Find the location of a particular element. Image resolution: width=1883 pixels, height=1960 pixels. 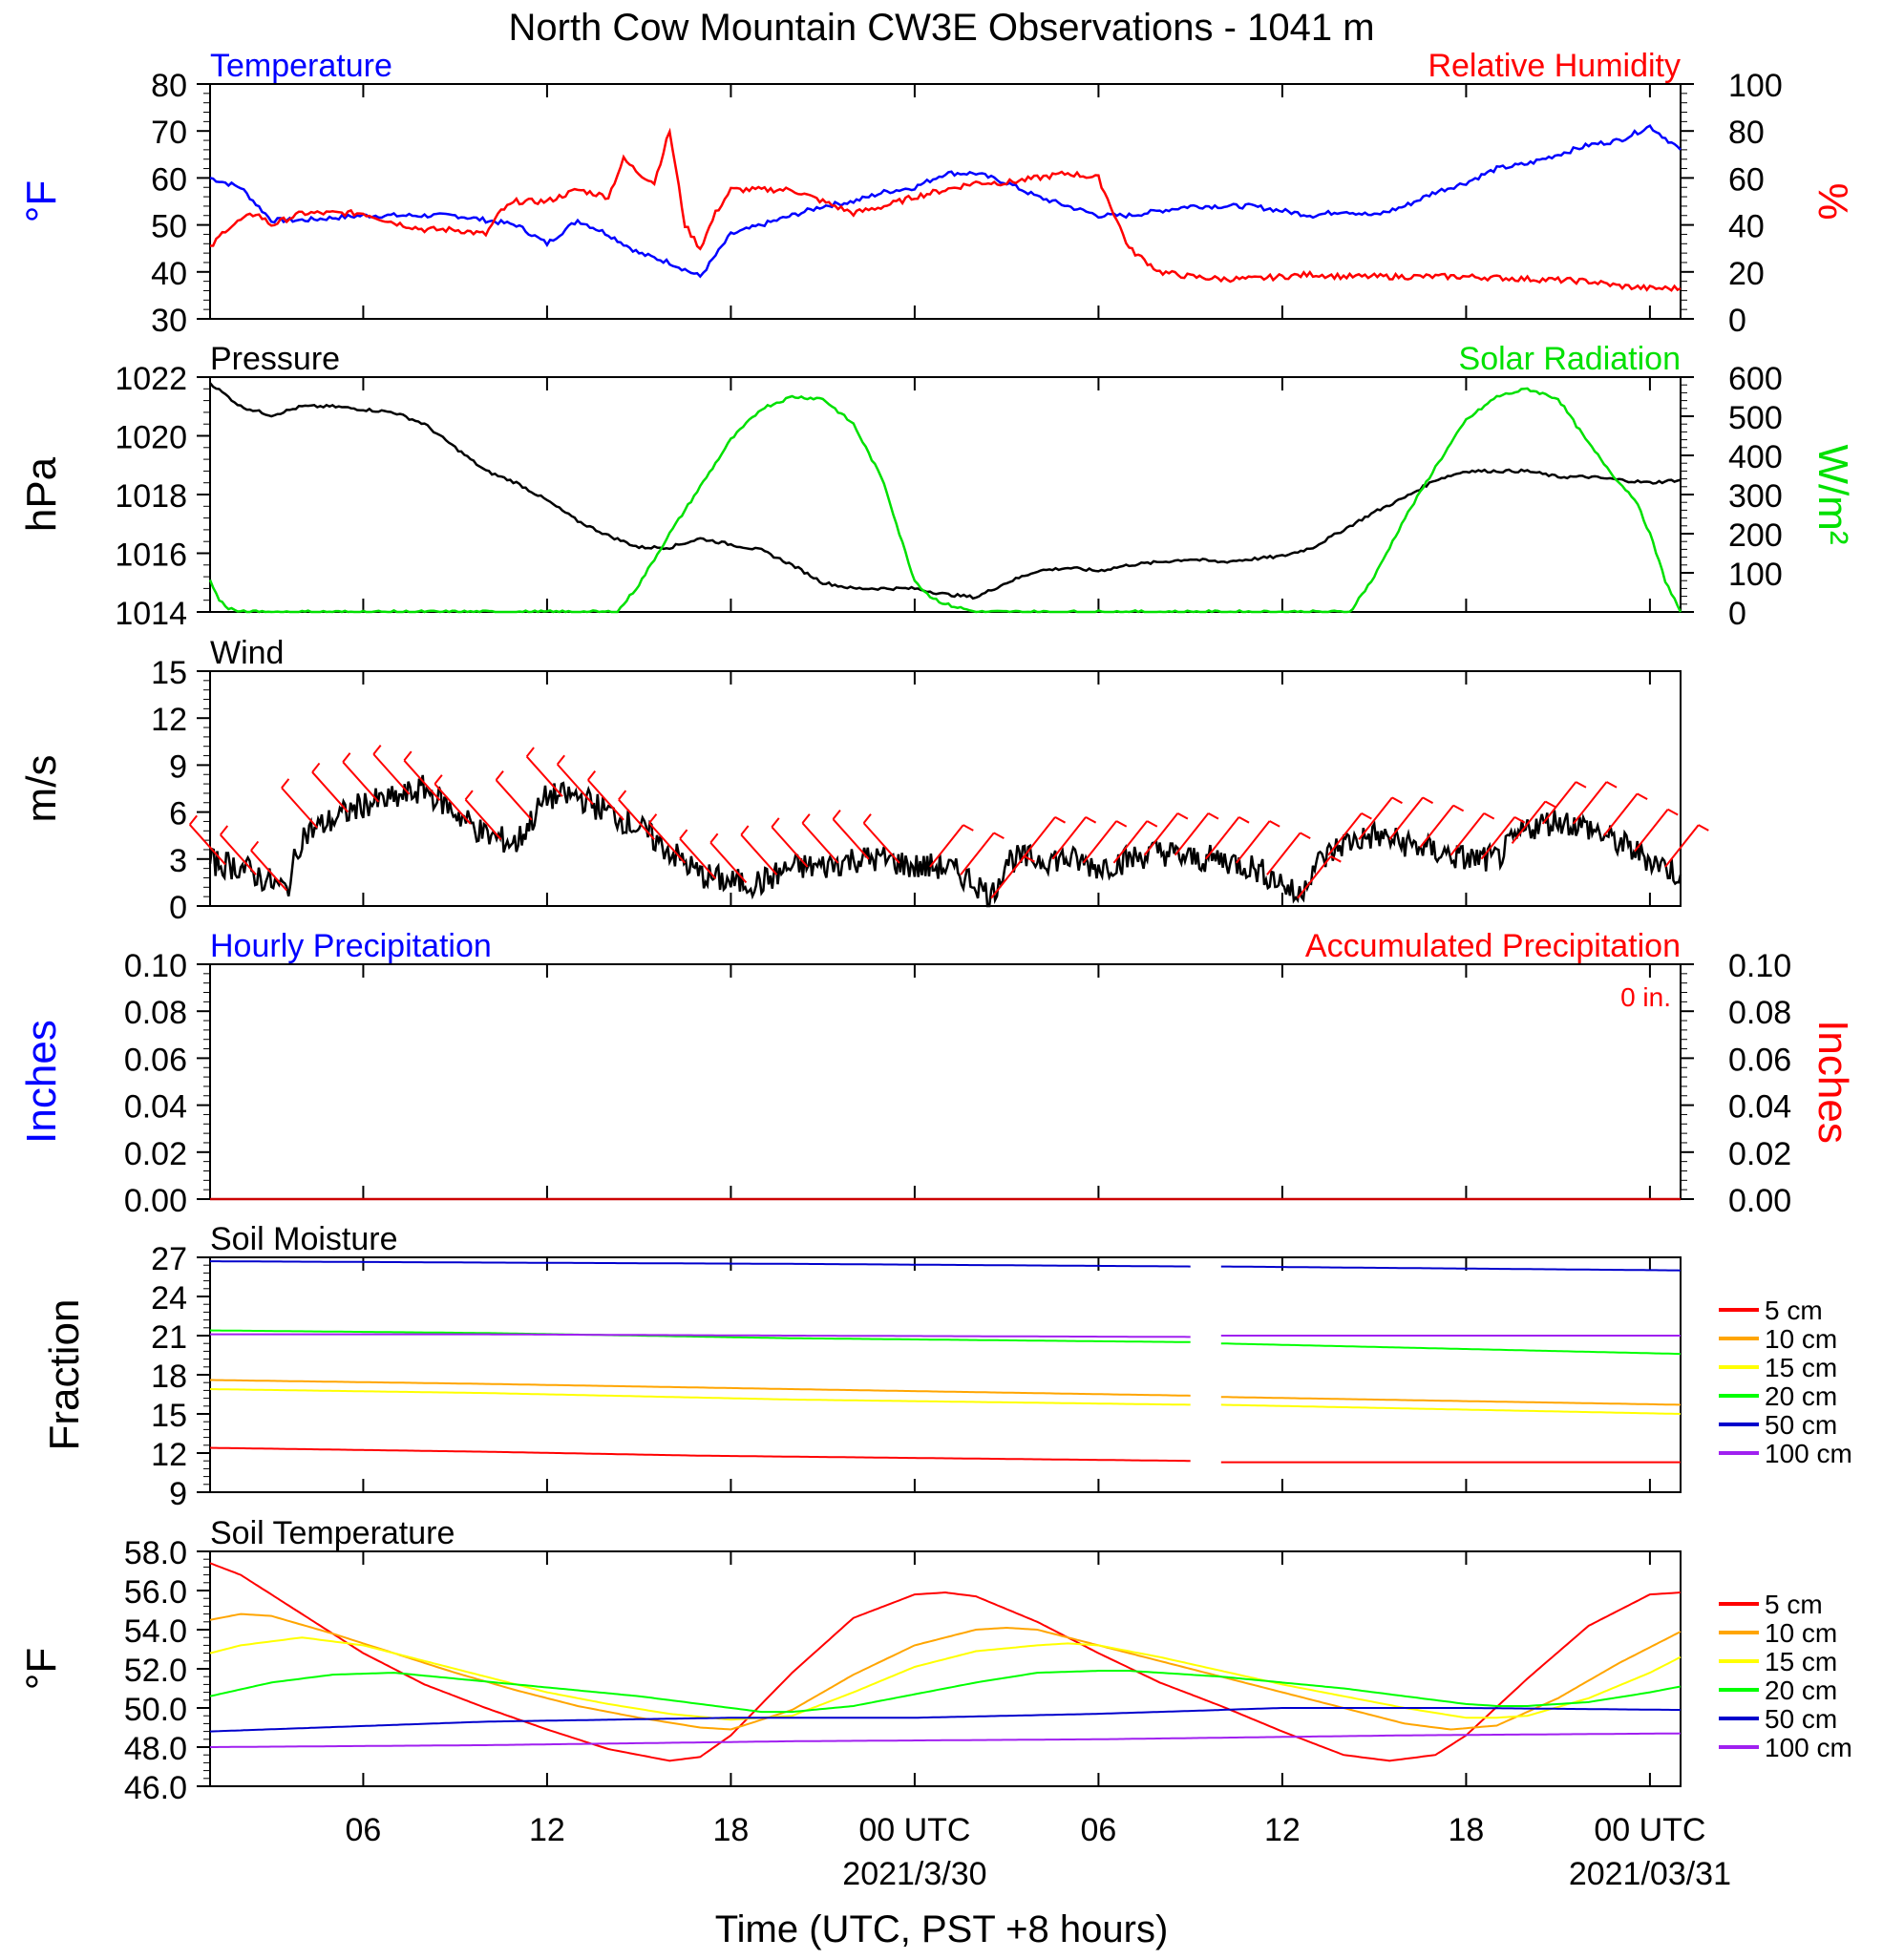

y-tick-label-left: 15 is located at coordinates (169, 1416).